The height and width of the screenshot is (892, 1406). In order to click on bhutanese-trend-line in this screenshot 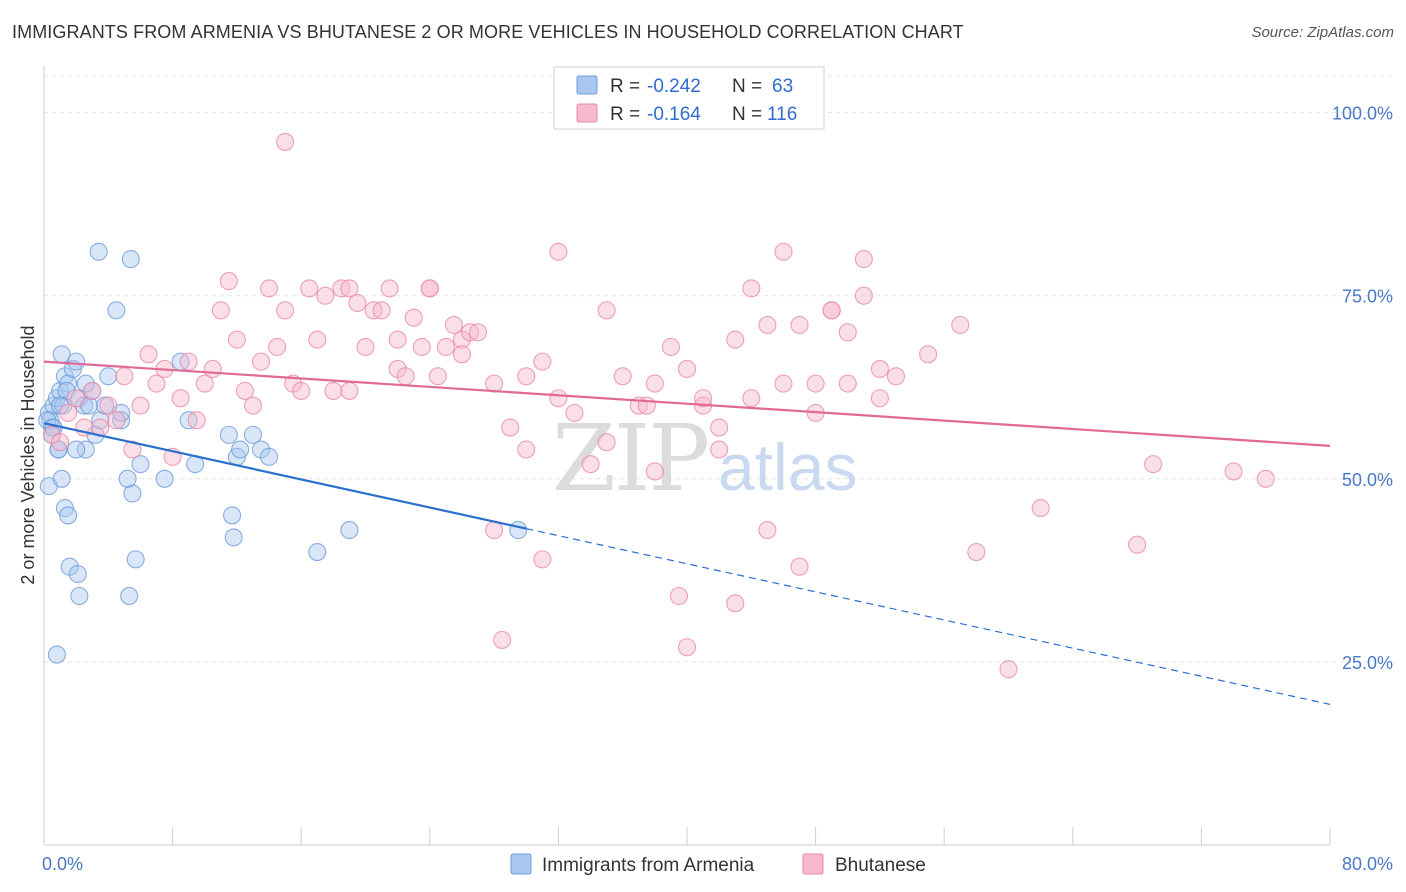, I will do `click(687, 403)`.